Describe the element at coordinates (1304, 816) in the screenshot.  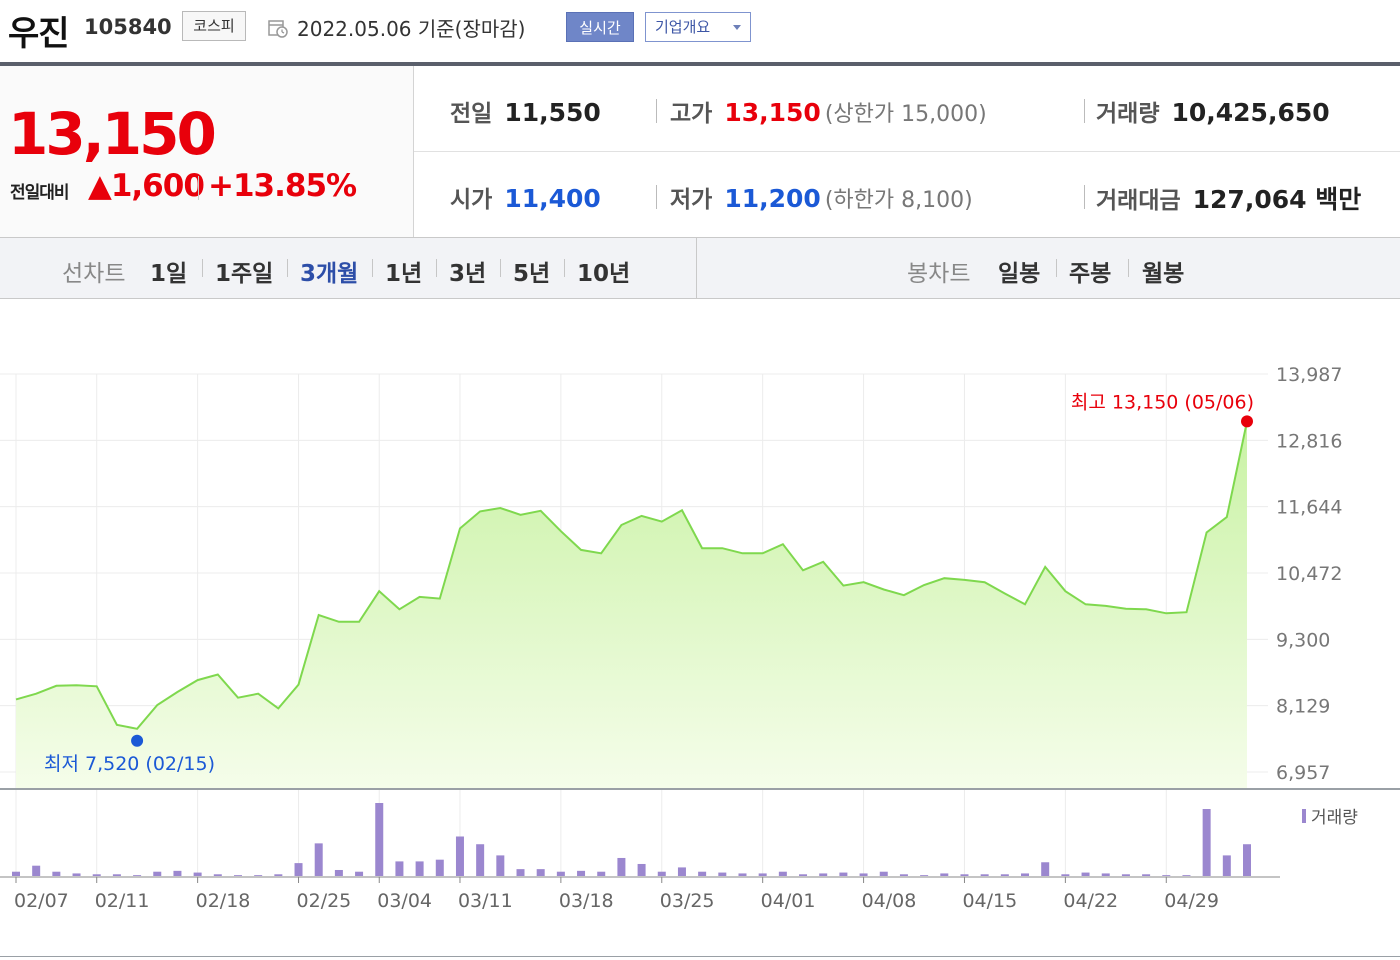
I see `volume-legend-swatch` at that location.